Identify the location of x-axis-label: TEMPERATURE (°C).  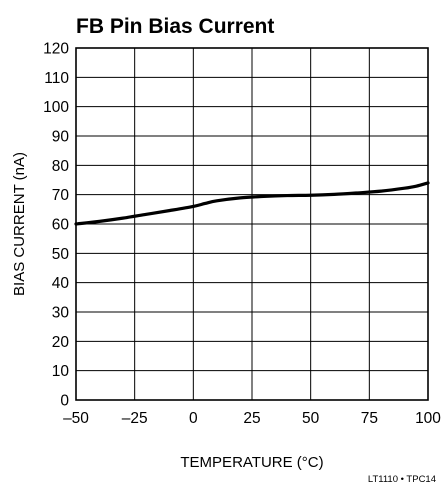
(251, 462).